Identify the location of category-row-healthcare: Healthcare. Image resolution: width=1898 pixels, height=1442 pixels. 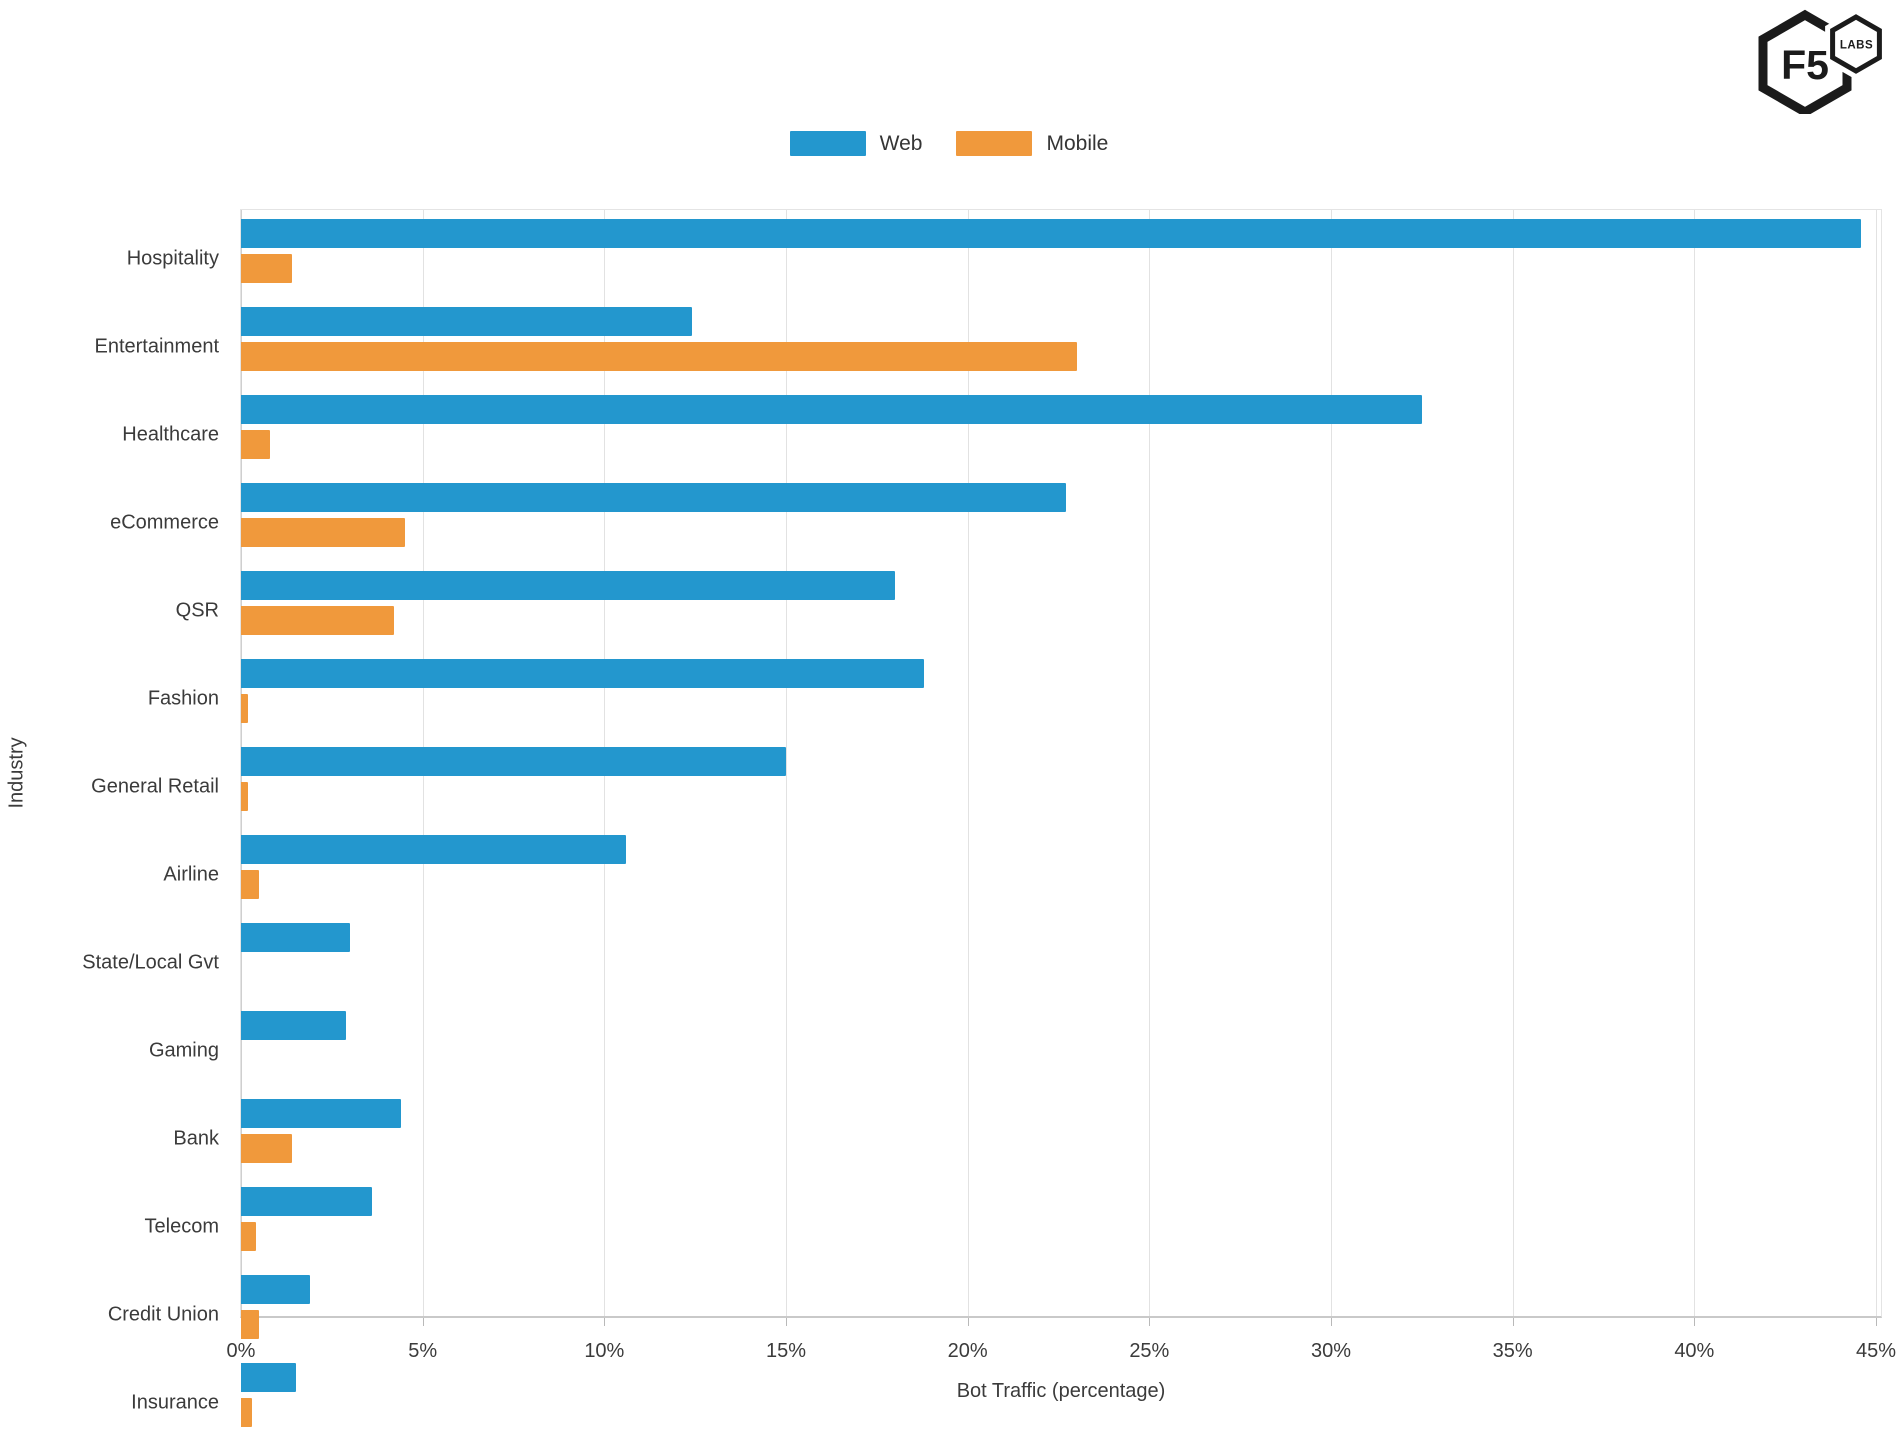
(1001, 434).